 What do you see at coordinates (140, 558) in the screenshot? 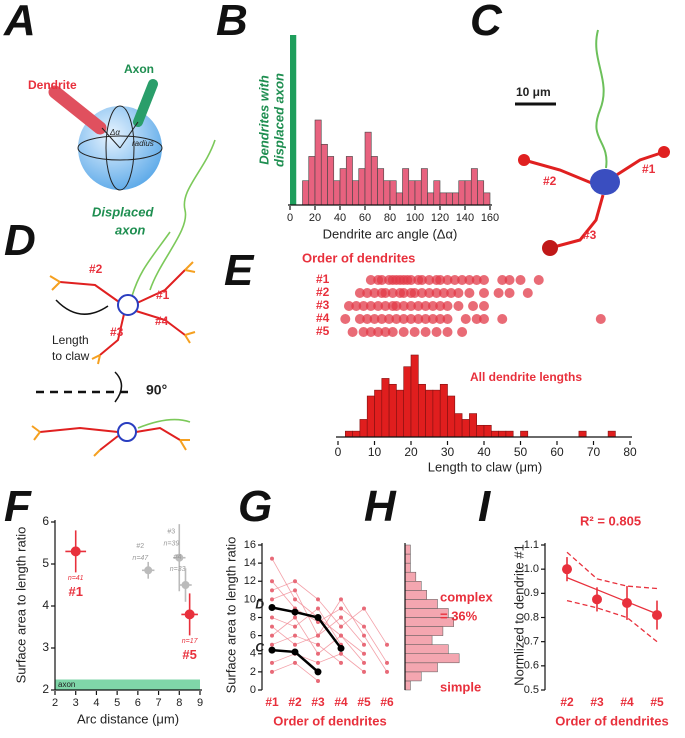
I see `n-label: n=47` at bounding box center [140, 558].